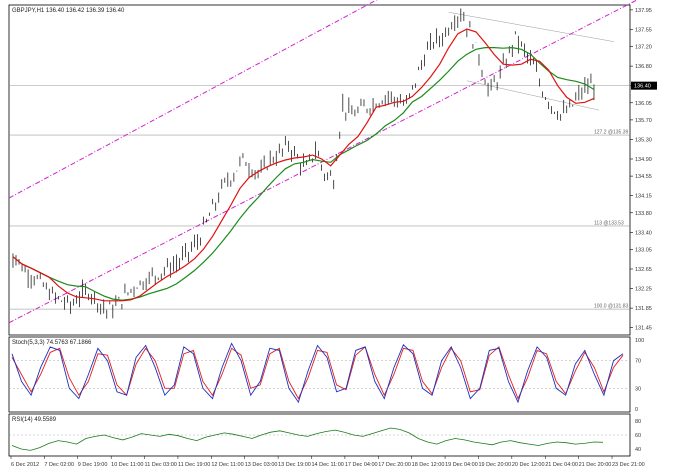  Describe the element at coordinates (611, 307) in the screenshot. I see `fib-level-label: 100.0 @131.83` at that location.